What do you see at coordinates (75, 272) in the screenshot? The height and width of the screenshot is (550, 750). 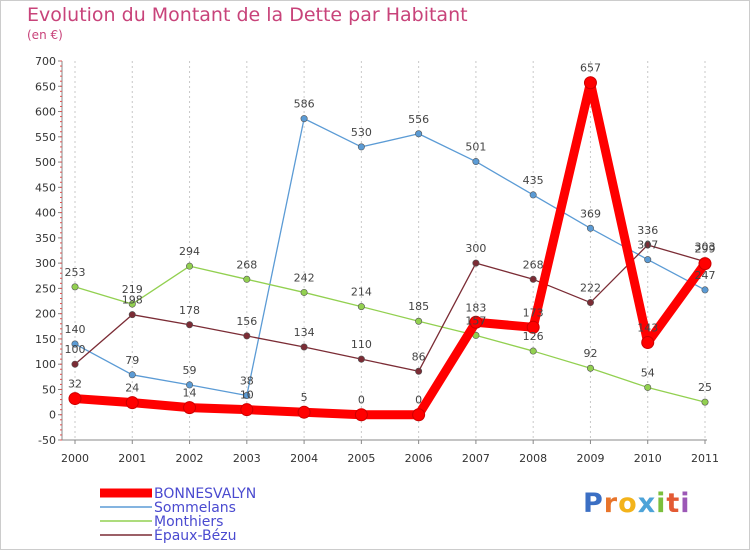 I see `data-label: 253` at bounding box center [75, 272].